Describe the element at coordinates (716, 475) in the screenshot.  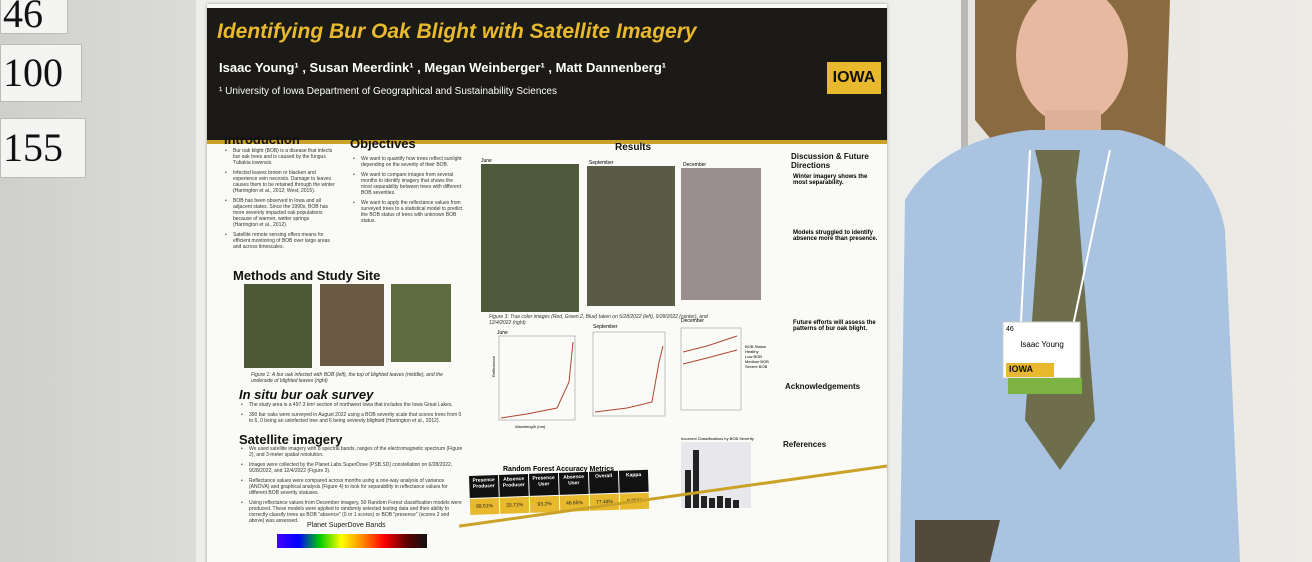
I see `histogram` at that location.